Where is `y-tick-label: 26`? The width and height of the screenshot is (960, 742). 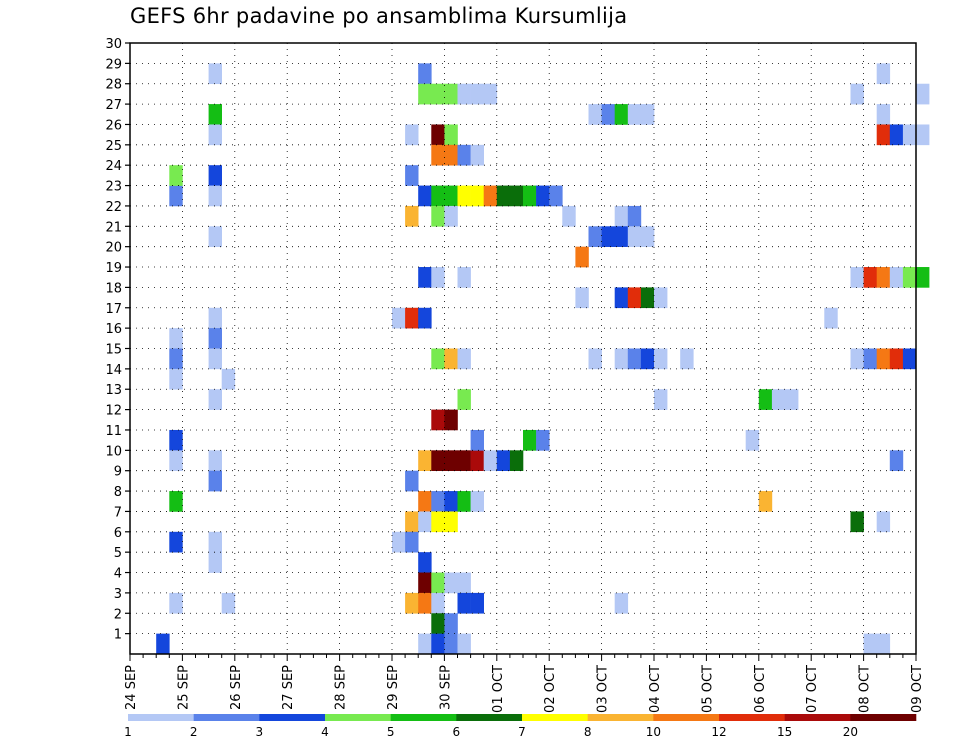 y-tick-label: 26 is located at coordinates (113, 125).